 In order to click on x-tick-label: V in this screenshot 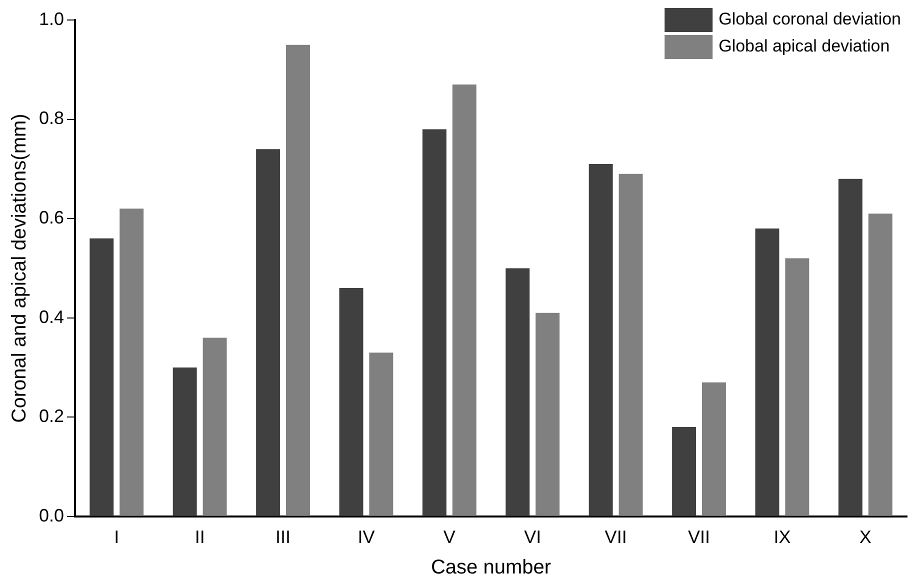, I will do `click(449, 537)`.